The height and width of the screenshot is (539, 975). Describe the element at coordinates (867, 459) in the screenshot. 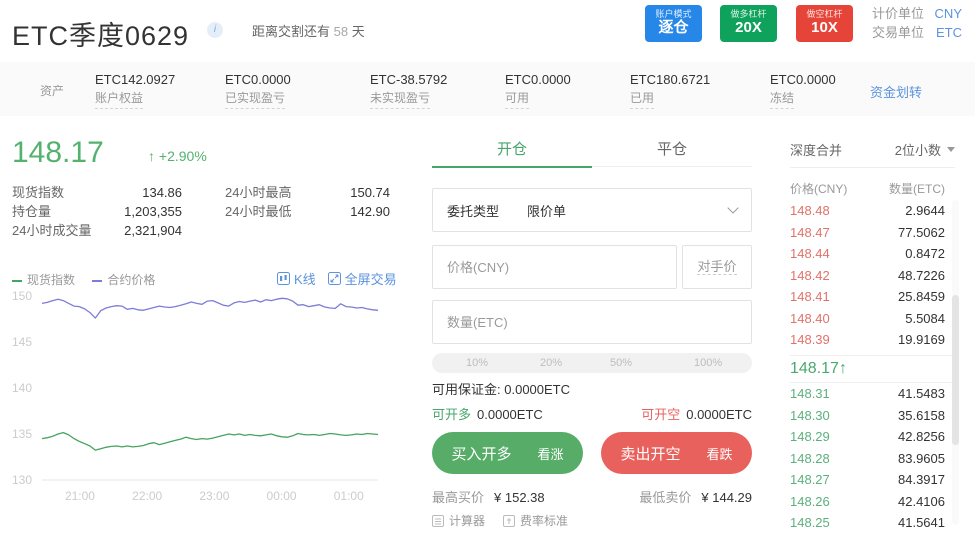

I see `orderbook-bid-row: 148.28 83.9605` at that location.